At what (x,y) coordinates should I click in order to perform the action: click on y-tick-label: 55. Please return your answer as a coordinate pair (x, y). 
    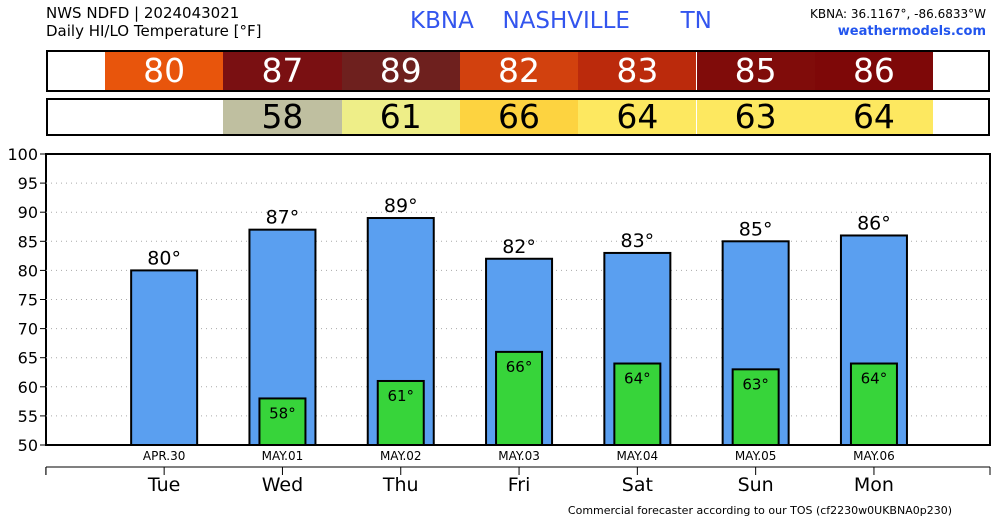
    Looking at the image, I should click on (28, 416).